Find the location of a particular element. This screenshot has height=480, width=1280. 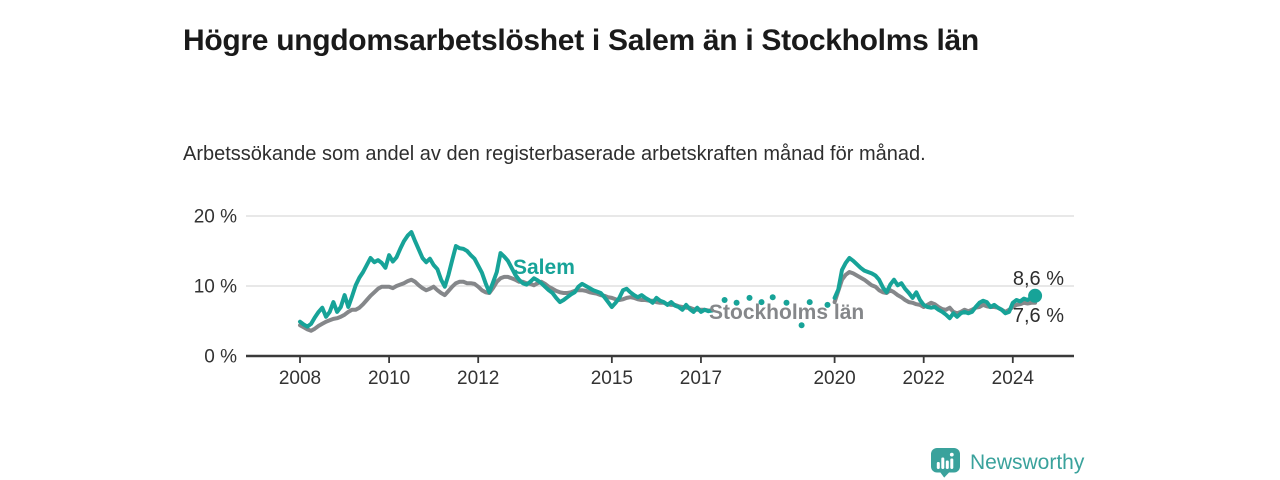

y-tick-label: 0 % is located at coordinates (220, 357).